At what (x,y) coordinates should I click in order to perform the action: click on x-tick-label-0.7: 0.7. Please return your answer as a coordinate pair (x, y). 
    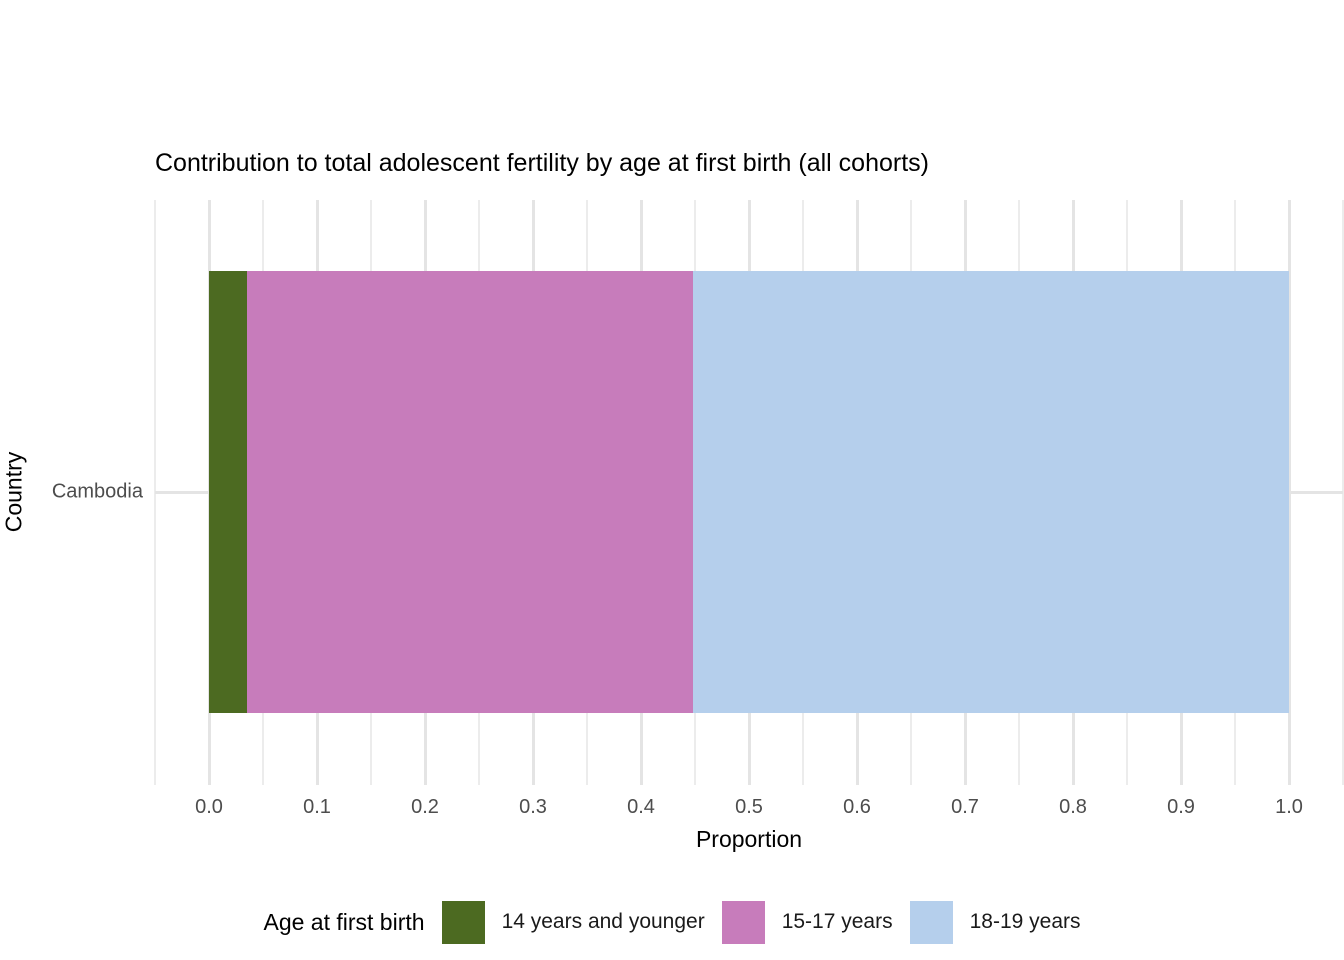
    Looking at the image, I should click on (965, 807).